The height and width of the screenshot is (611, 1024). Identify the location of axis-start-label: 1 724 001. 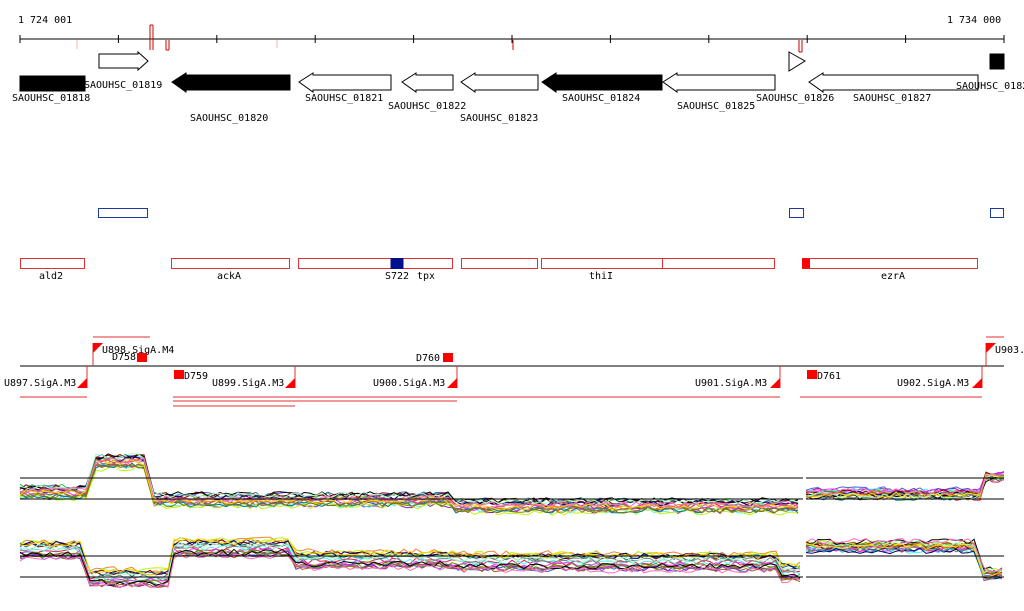
(45, 20).